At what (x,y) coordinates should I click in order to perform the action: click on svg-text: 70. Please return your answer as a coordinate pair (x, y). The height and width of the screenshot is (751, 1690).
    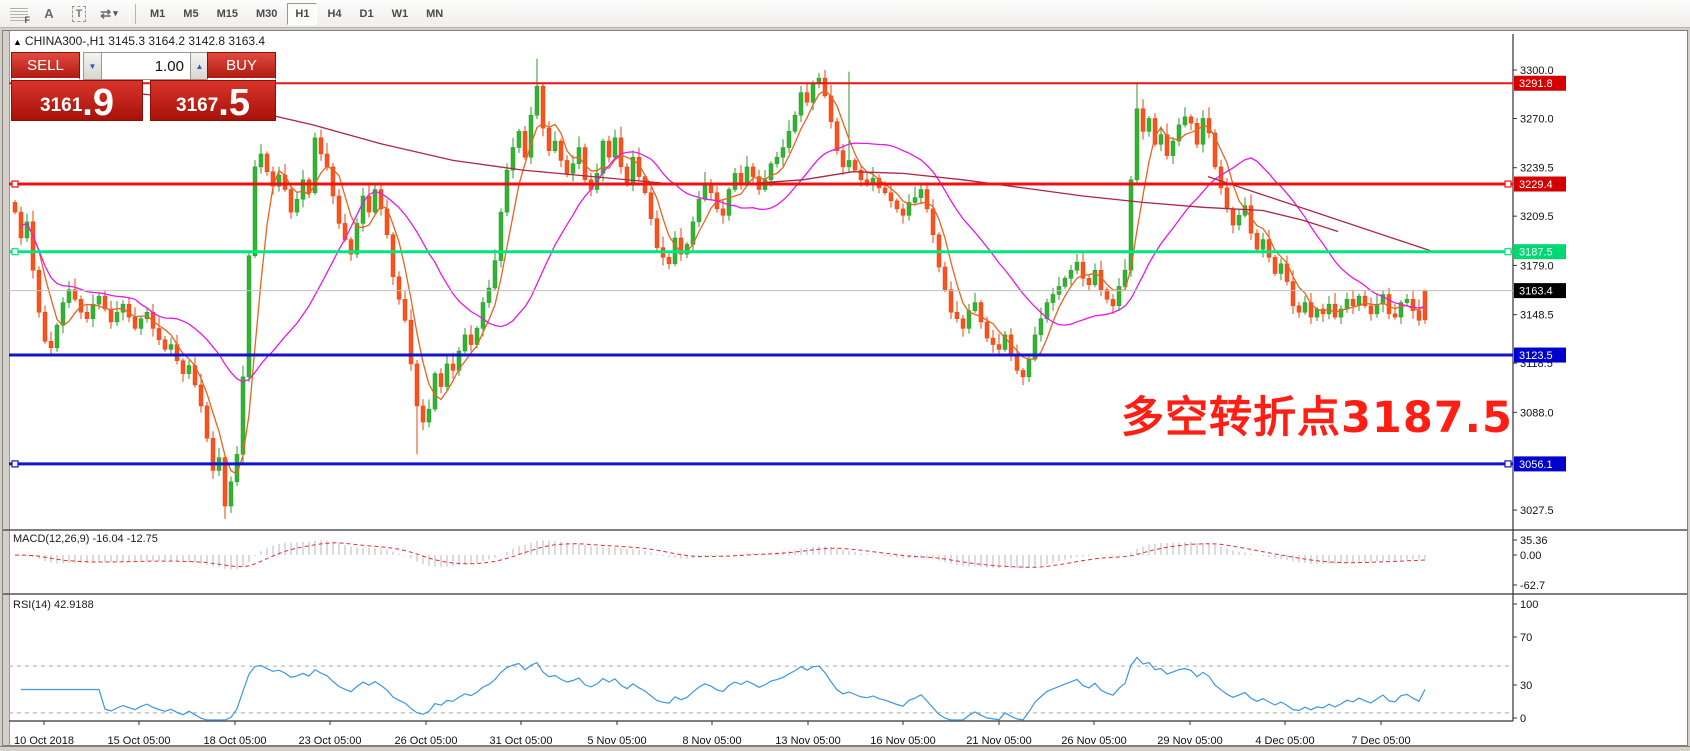
    Looking at the image, I should click on (1526, 638).